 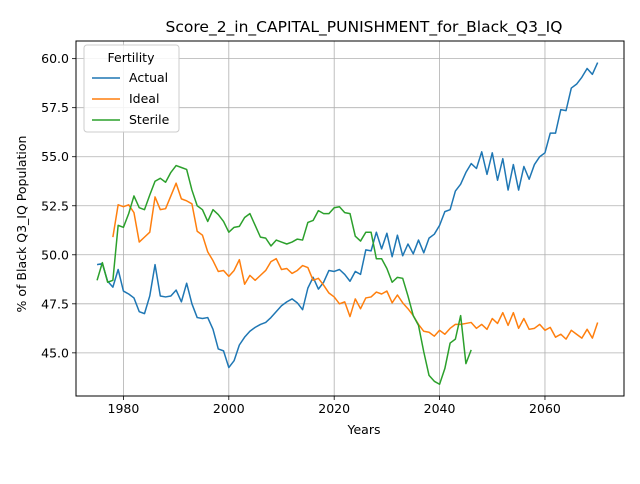 I want to click on legend: Fertility Actual Ideal Sterile, so click(x=131, y=88).